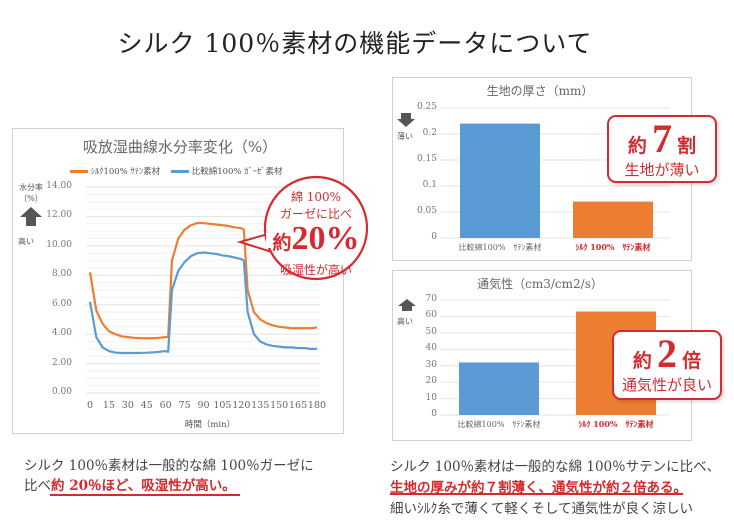 The height and width of the screenshot is (531, 734). I want to click on y-tick-label: 14.00, so click(59, 186).